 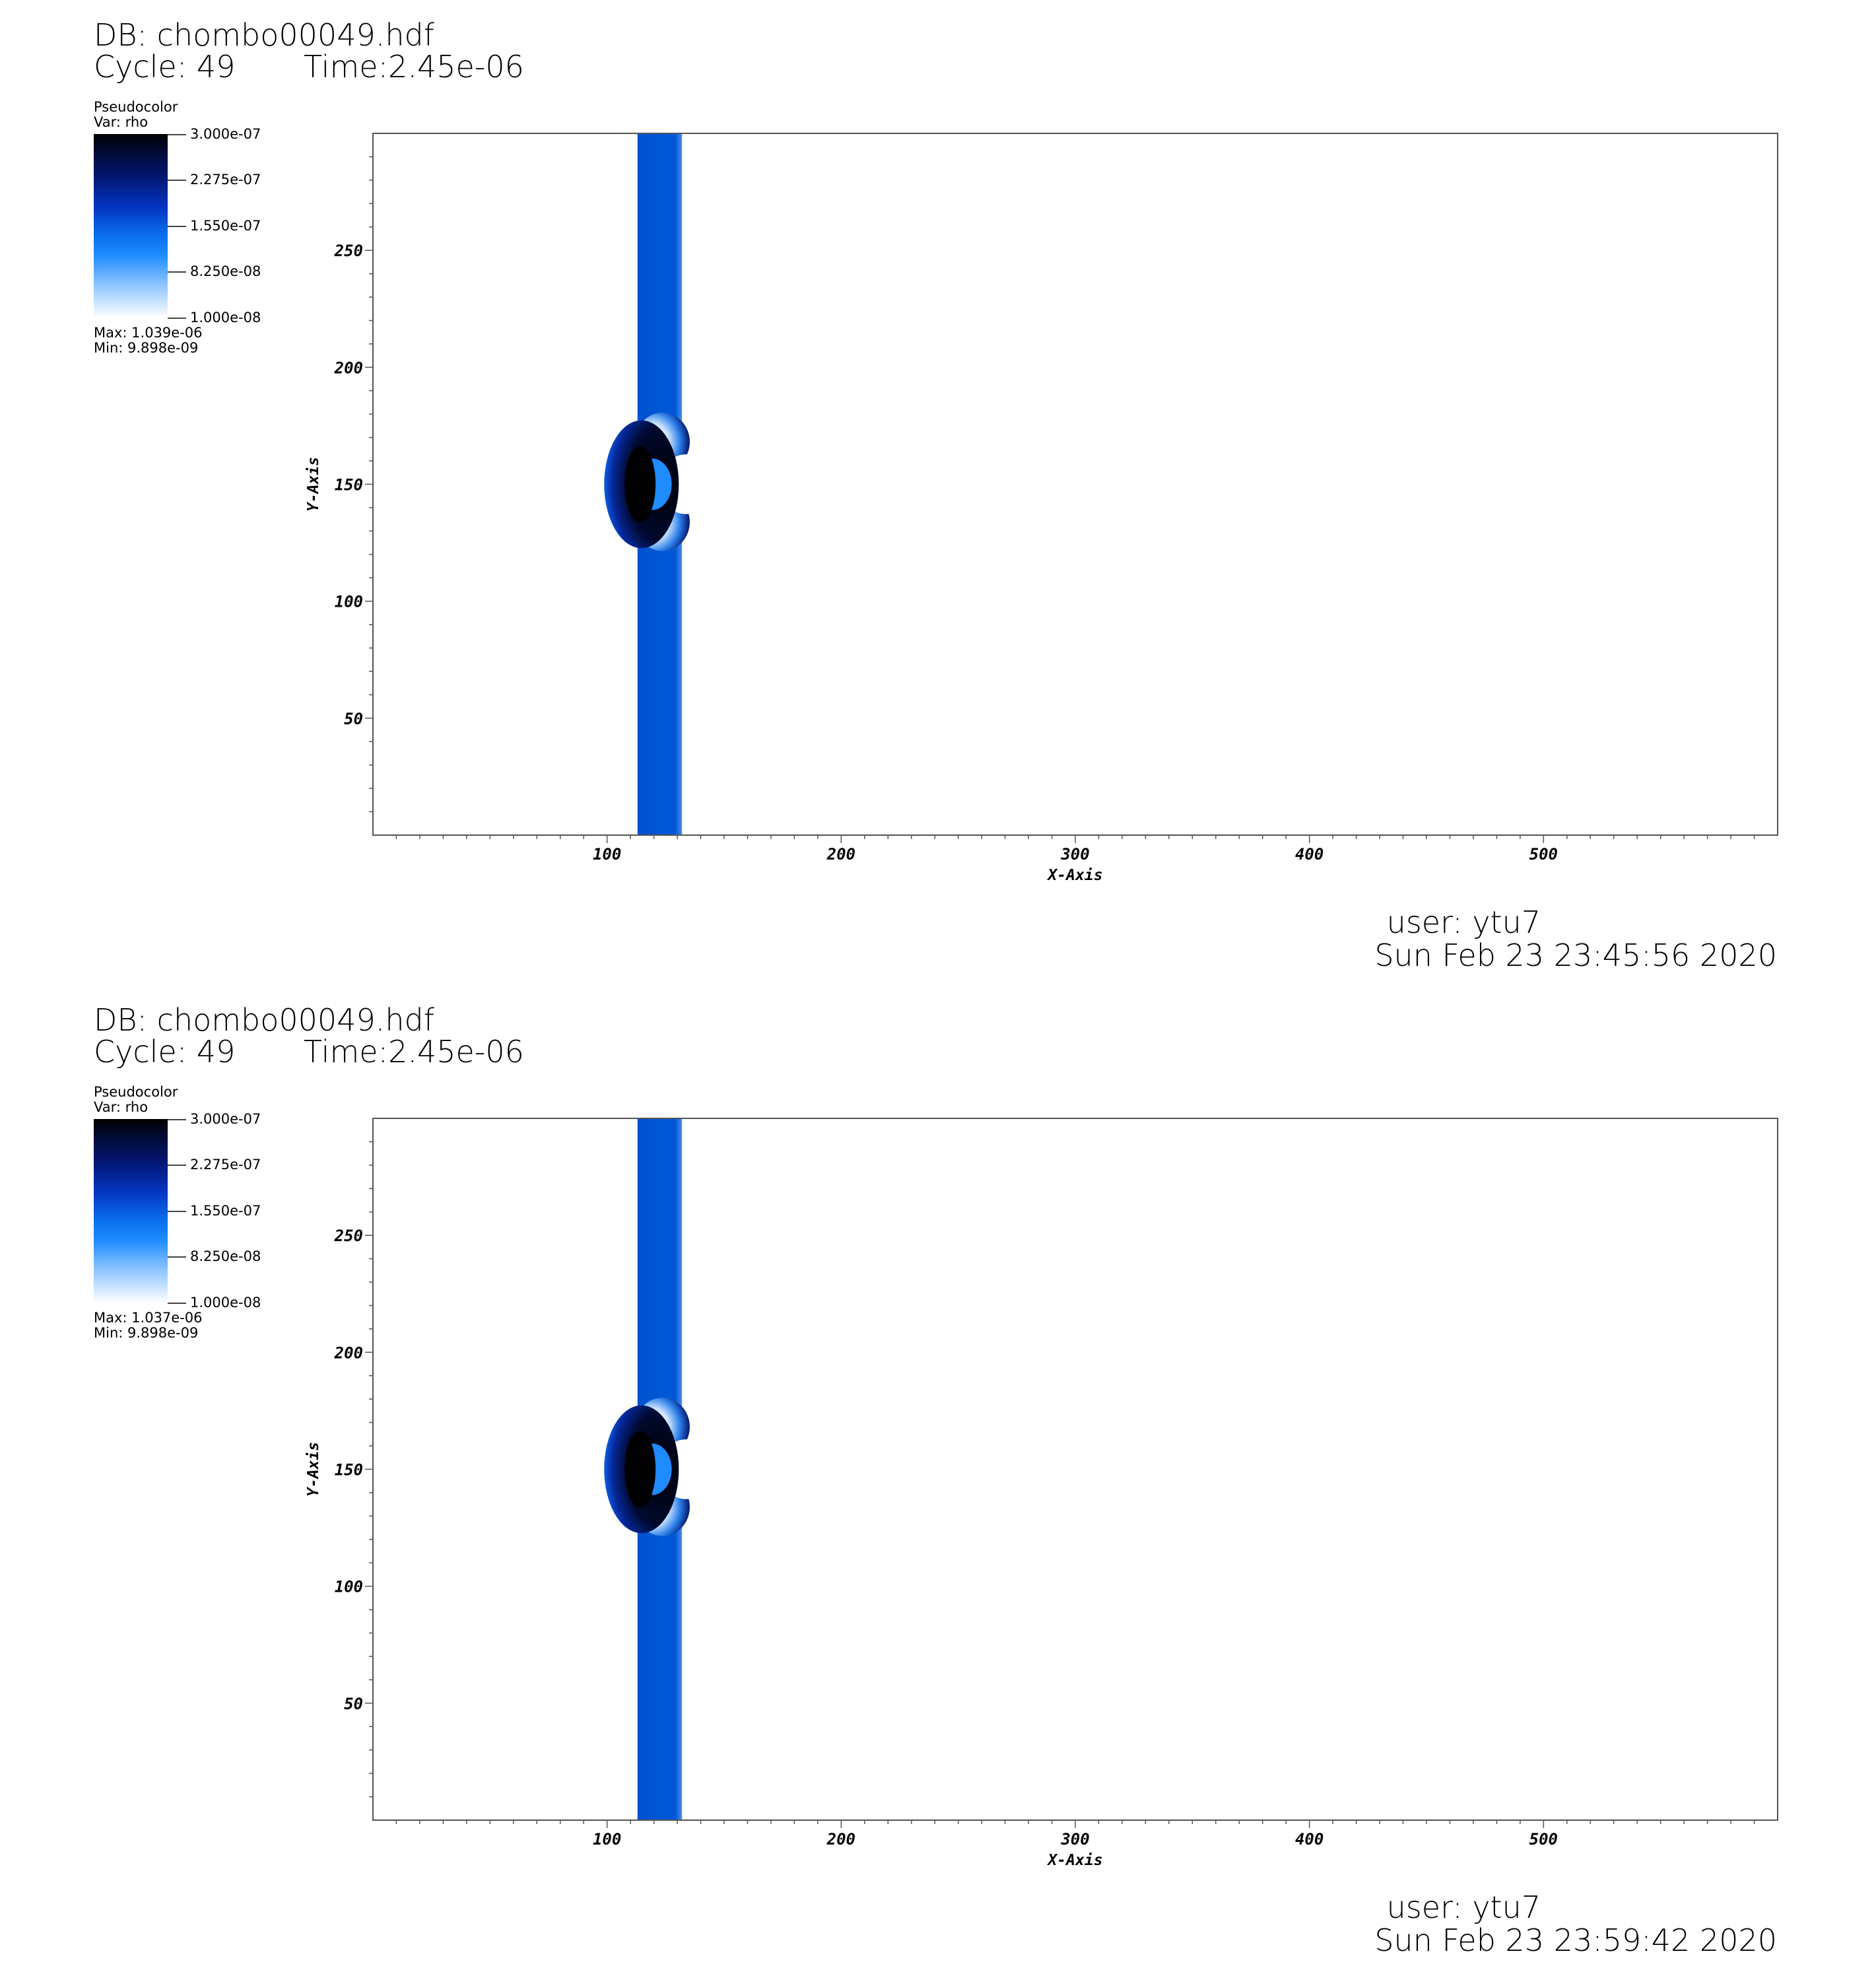 What do you see at coordinates (1575, 1940) in the screenshot?
I see `date-label: Sun Feb 23 23:59:42 2020` at bounding box center [1575, 1940].